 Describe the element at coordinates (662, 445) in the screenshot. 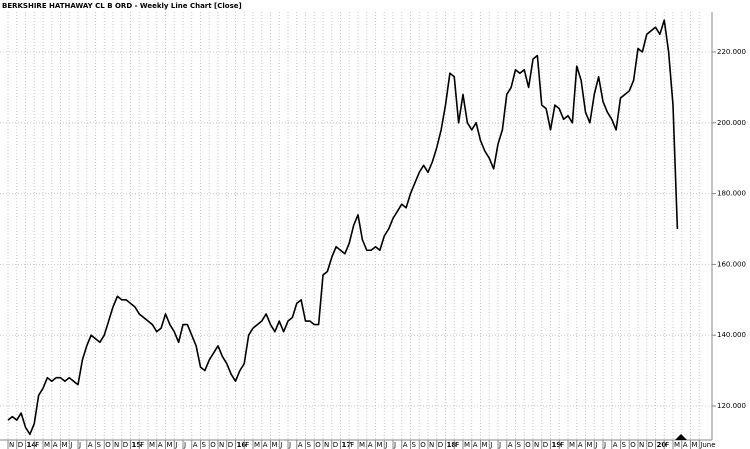

I see `x-tick-label: 20` at that location.